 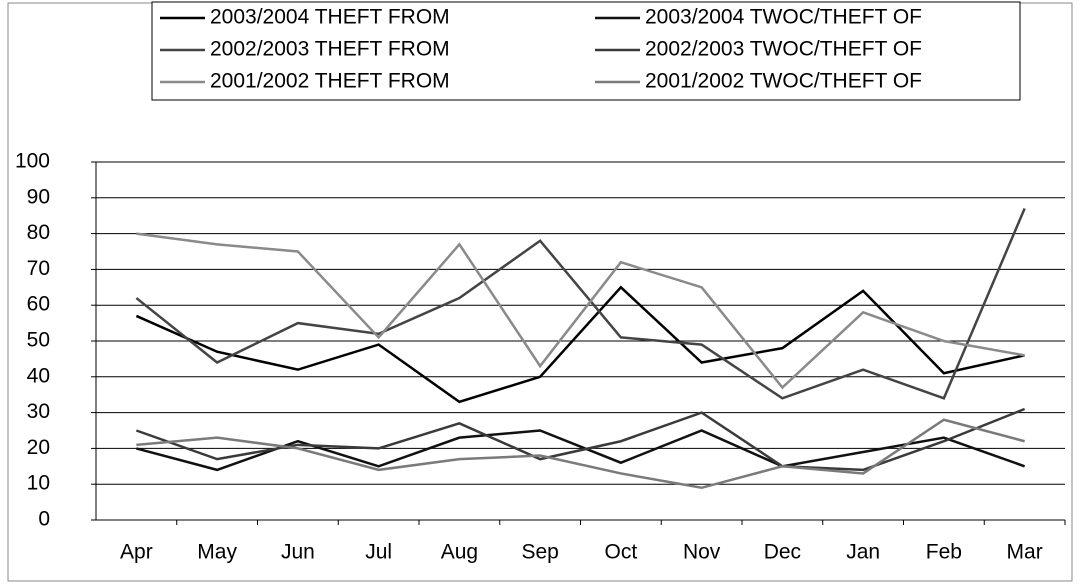 I want to click on y-tick-label: 80, so click(x=38, y=232).